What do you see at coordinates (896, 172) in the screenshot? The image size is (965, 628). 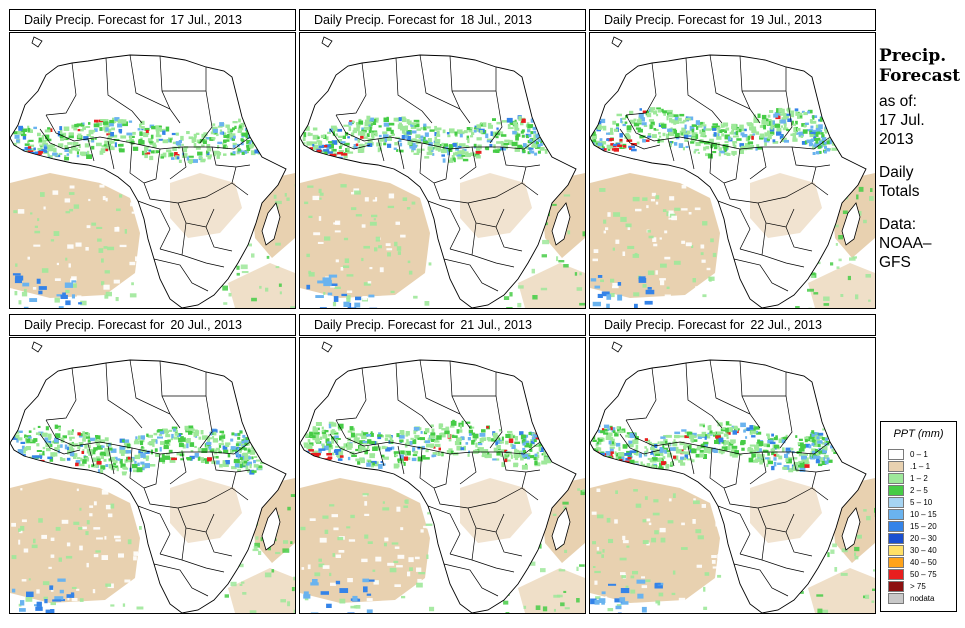 I see `totals-line1: Daily` at bounding box center [896, 172].